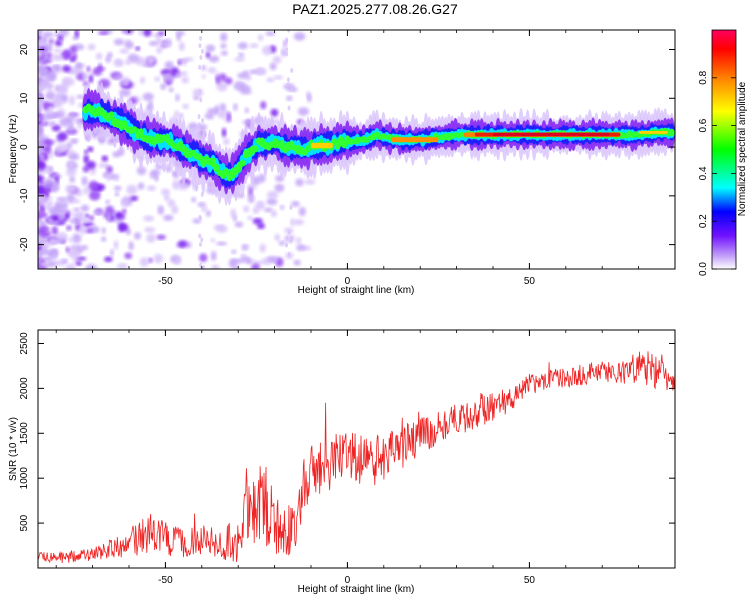 The width and height of the screenshot is (750, 605). What do you see at coordinates (24, 50) in the screenshot?
I see `spectrogram-ytick-label: 20` at bounding box center [24, 50].